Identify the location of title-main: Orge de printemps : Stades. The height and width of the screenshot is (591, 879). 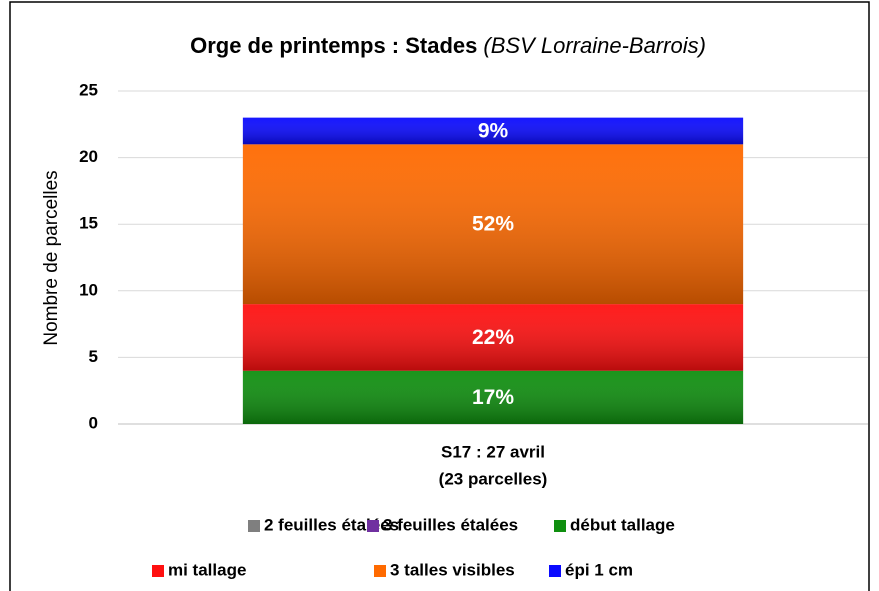
(333, 45).